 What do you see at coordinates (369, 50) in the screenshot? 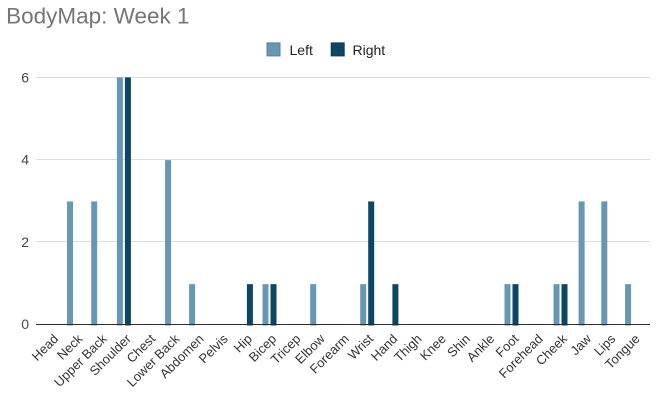
I see `svg-text: Right` at bounding box center [369, 50].